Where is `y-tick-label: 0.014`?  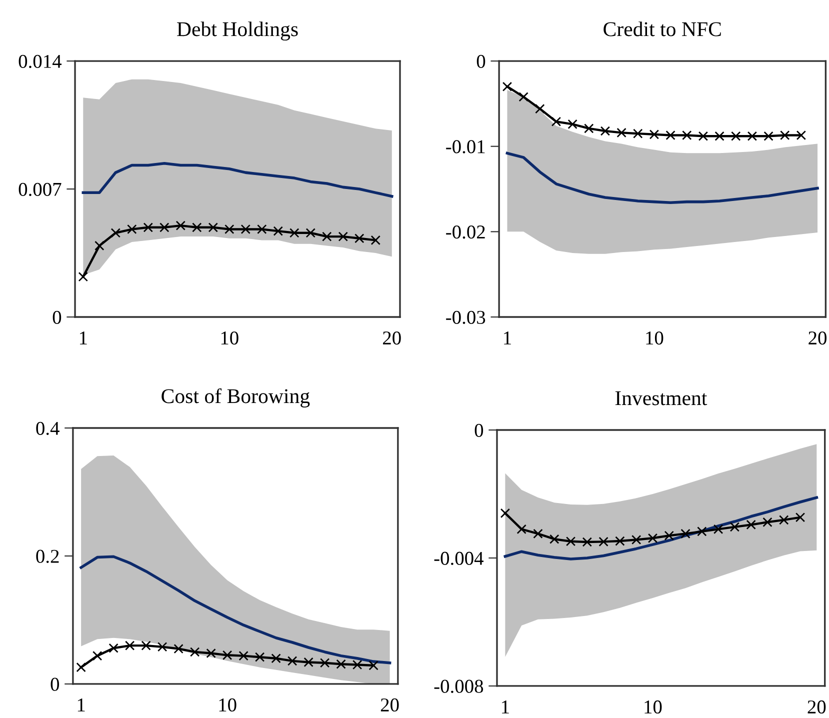
y-tick-label: 0.014 is located at coordinates (40, 61).